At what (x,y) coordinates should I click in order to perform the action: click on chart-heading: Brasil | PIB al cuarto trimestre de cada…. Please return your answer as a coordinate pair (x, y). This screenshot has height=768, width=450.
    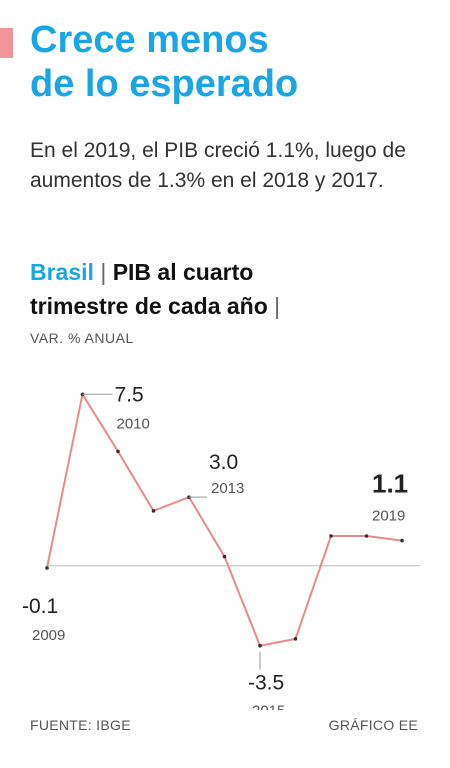
    Looking at the image, I should click on (155, 289).